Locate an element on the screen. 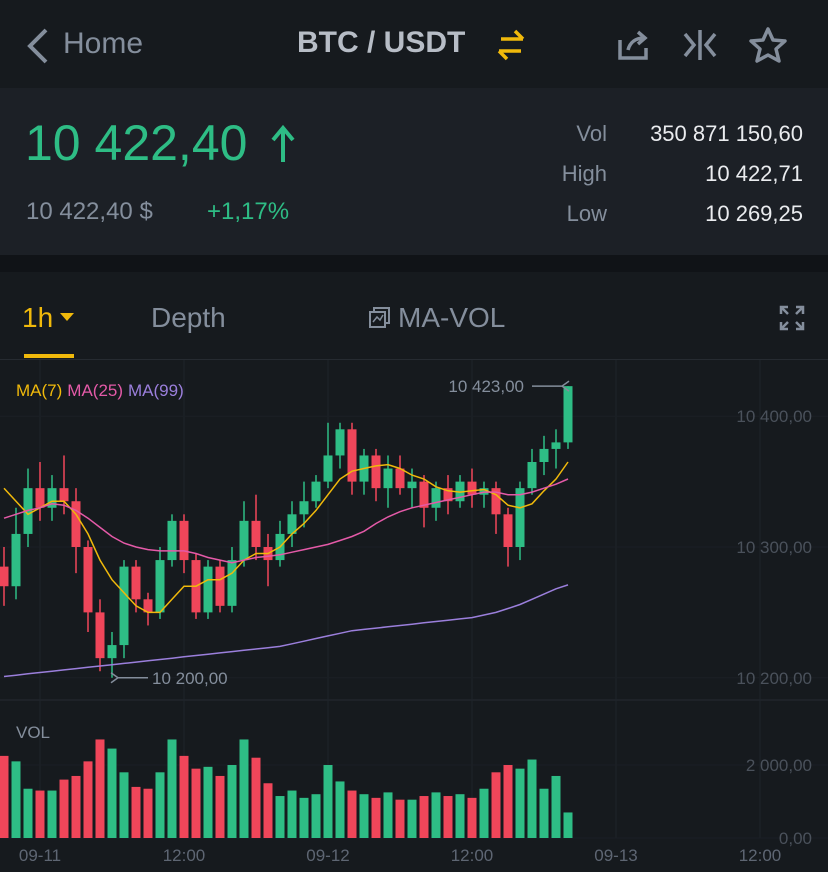 The width and height of the screenshot is (828, 872). nav-bar: Home BTC / USDT is located at coordinates (414, 44).